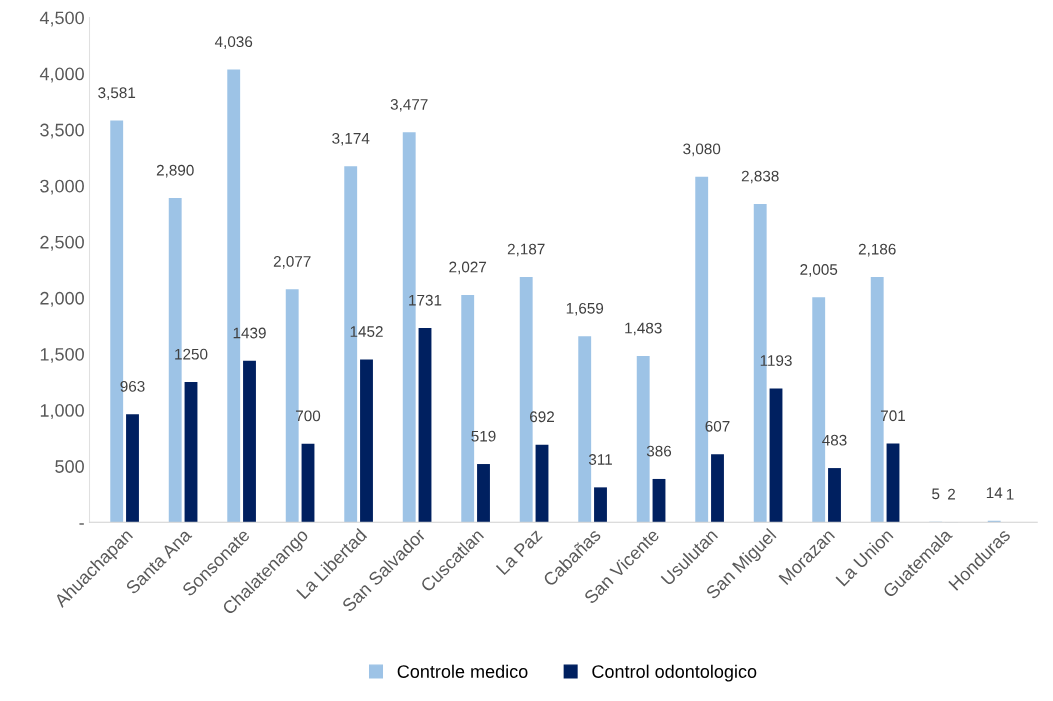 The image size is (1053, 701). I want to click on data-label: 1250, so click(191, 354).